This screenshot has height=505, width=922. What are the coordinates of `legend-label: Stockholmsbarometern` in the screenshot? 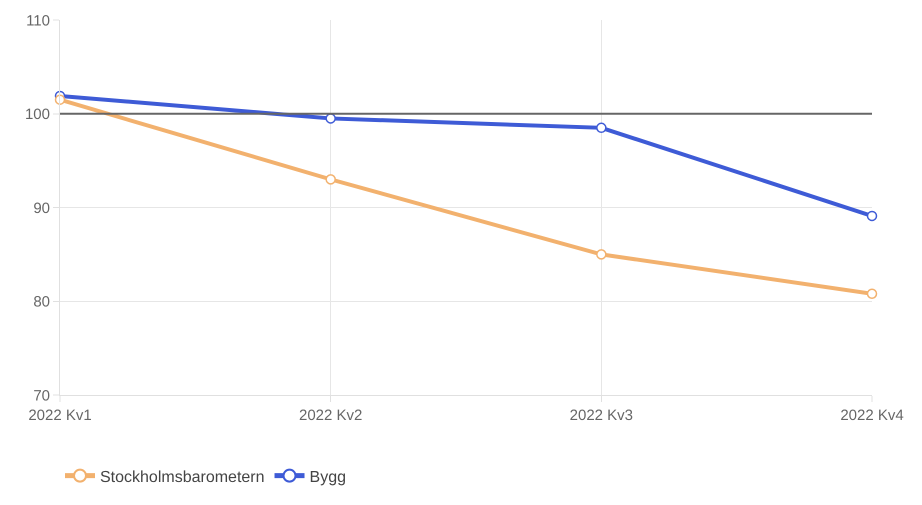 It's located at (182, 477).